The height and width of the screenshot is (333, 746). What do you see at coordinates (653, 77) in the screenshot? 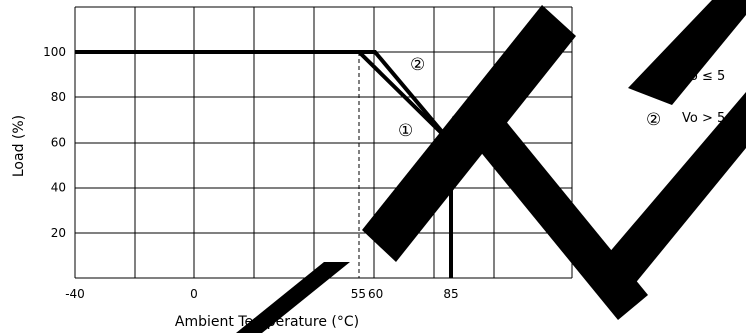
I see `legend-marker-1: ①` at bounding box center [653, 77].